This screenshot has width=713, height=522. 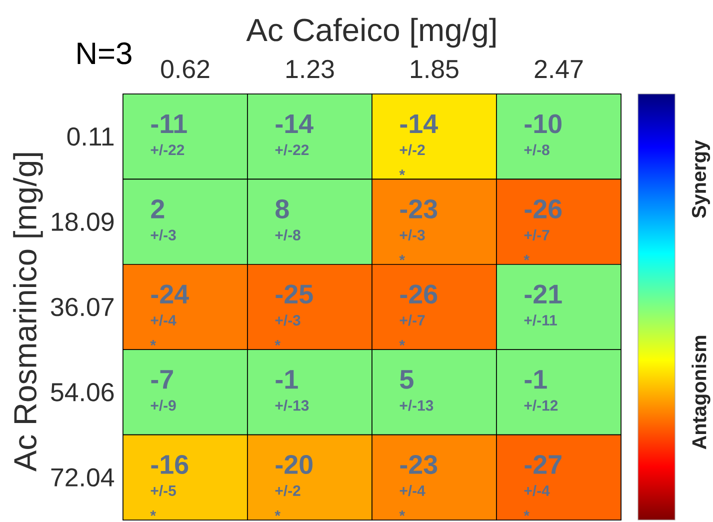 I want to click on annotation: +/-3, so click(x=163, y=235).